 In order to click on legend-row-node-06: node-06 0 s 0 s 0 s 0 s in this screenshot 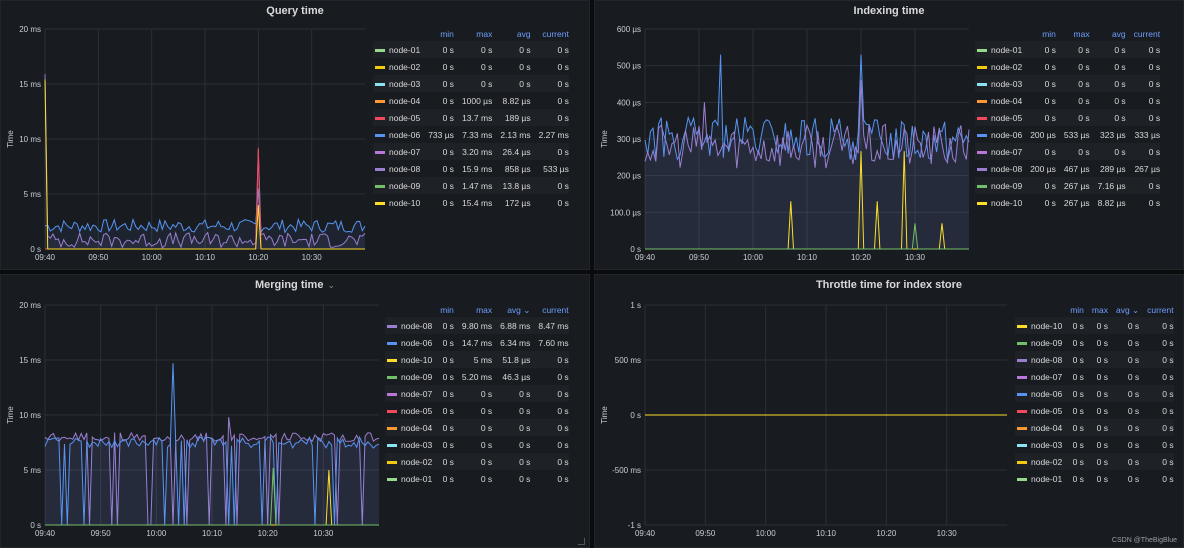, I will do `click(1094, 393)`.